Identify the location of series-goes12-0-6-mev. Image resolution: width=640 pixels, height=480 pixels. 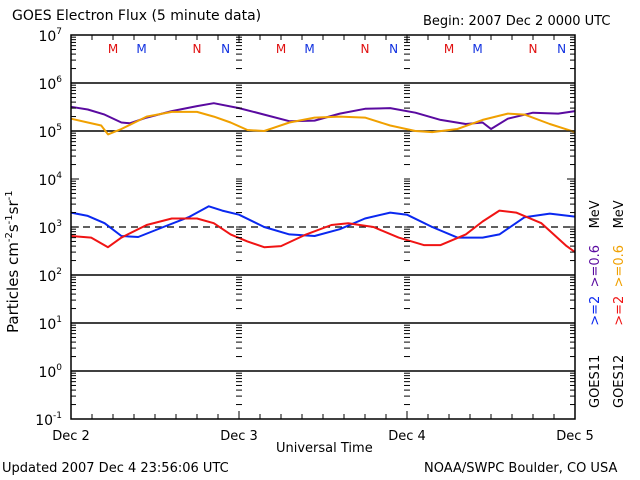
(323, 123).